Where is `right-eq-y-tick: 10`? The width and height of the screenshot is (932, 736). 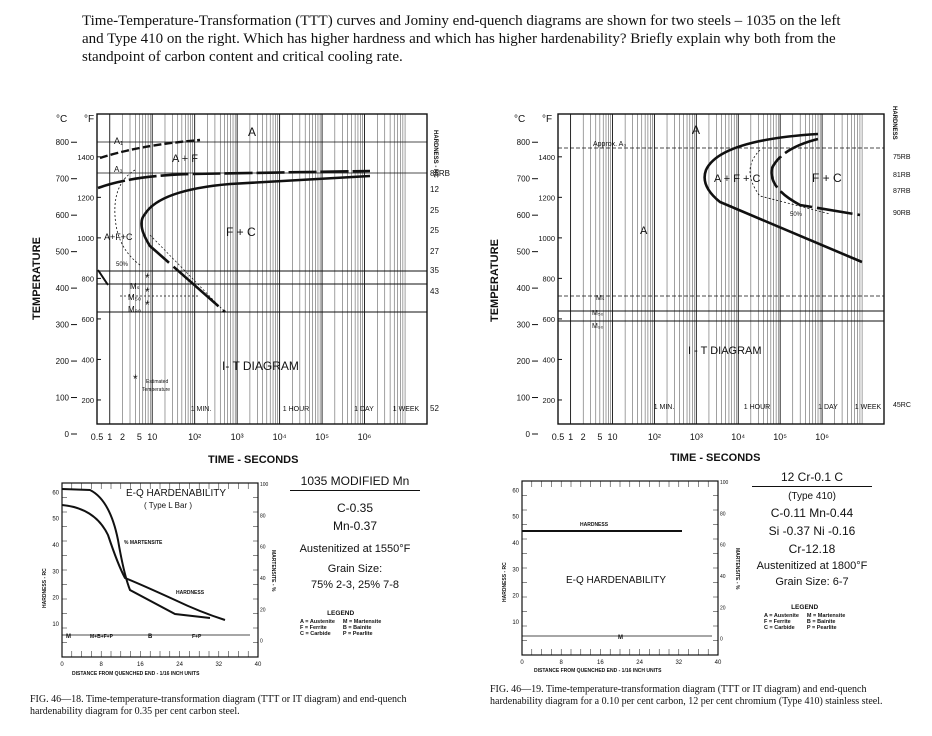 right-eq-y-tick: 10 is located at coordinates (515, 623).